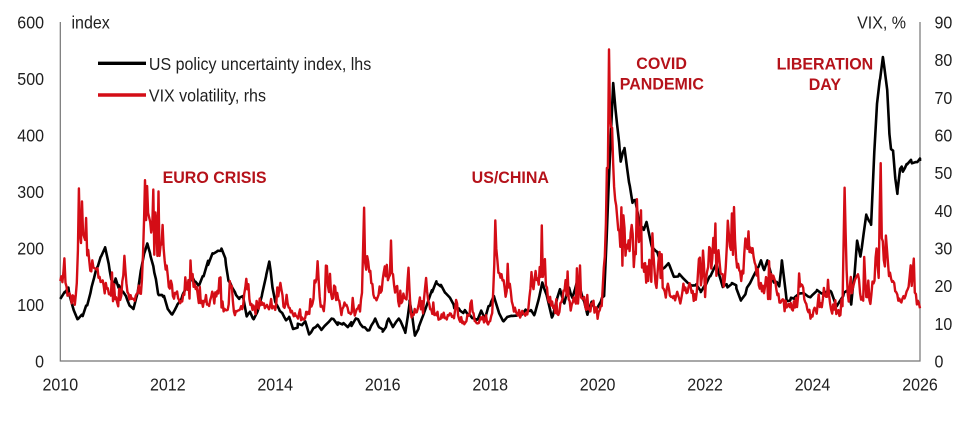  Describe the element at coordinates (825, 64) in the screenshot. I see `svg-text: LIBERATION` at that location.